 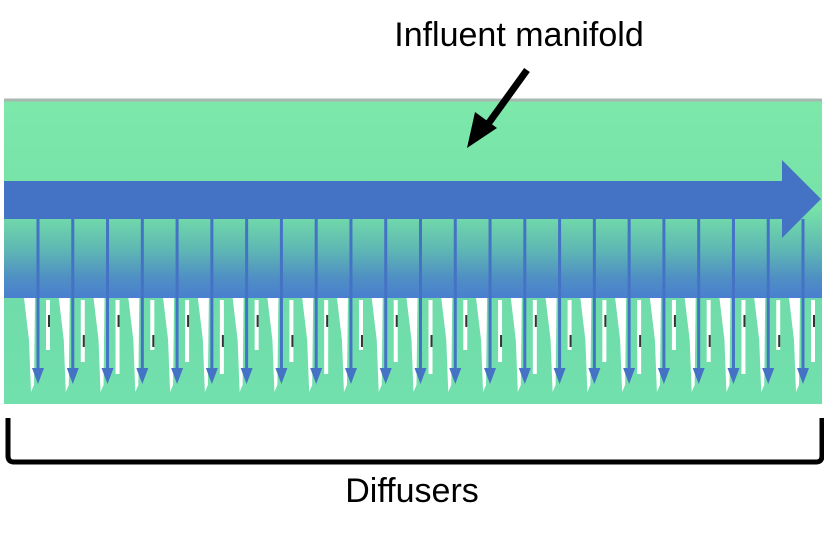 What do you see at coordinates (415, 440) in the screenshot?
I see `diffusers-bracket` at bounding box center [415, 440].